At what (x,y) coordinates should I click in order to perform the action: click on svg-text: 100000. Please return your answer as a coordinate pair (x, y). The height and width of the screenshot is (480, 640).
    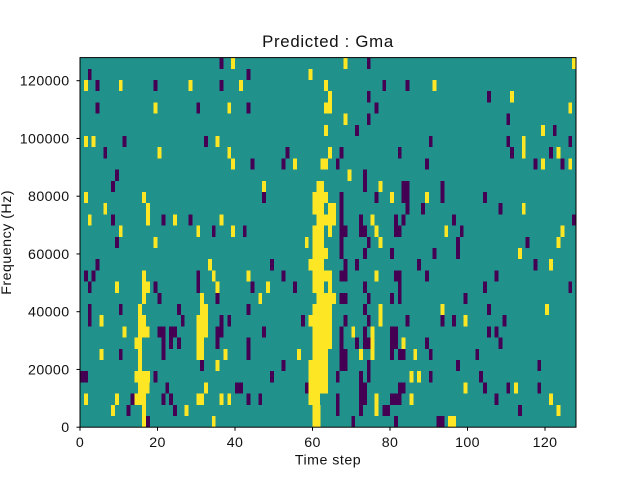
    Looking at the image, I should click on (45, 139).